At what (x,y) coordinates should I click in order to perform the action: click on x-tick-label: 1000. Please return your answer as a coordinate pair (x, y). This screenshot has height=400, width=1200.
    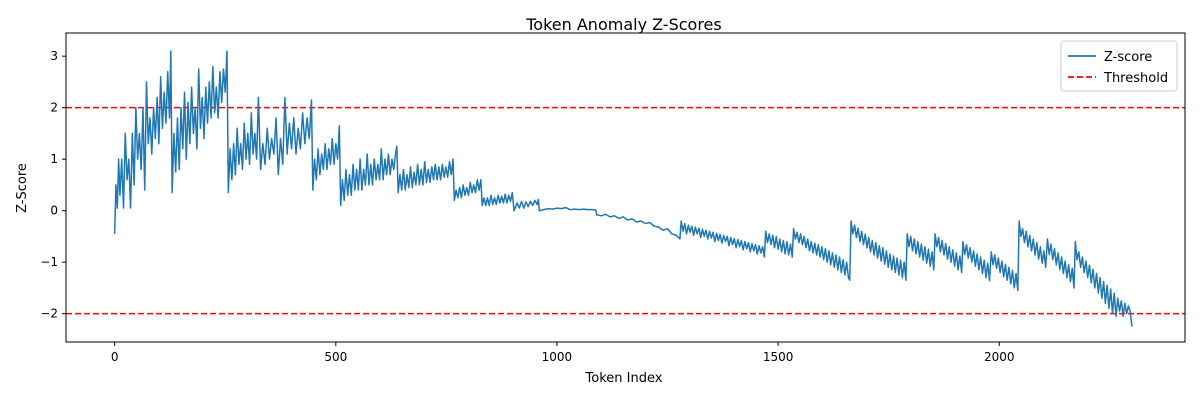
    Looking at the image, I should click on (557, 357).